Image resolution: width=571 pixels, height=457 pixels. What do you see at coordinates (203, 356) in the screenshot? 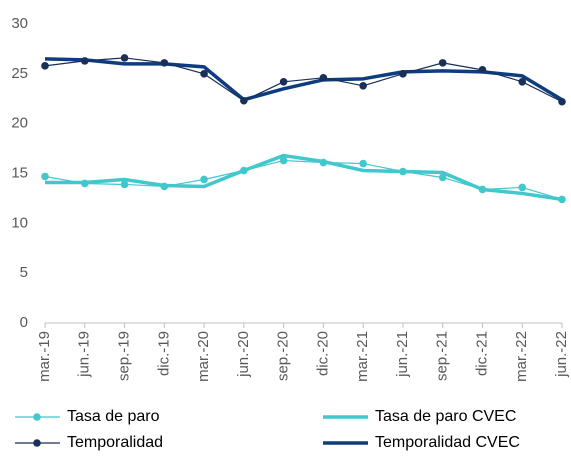
I see `x-tick-label: mar.-20` at bounding box center [203, 356].